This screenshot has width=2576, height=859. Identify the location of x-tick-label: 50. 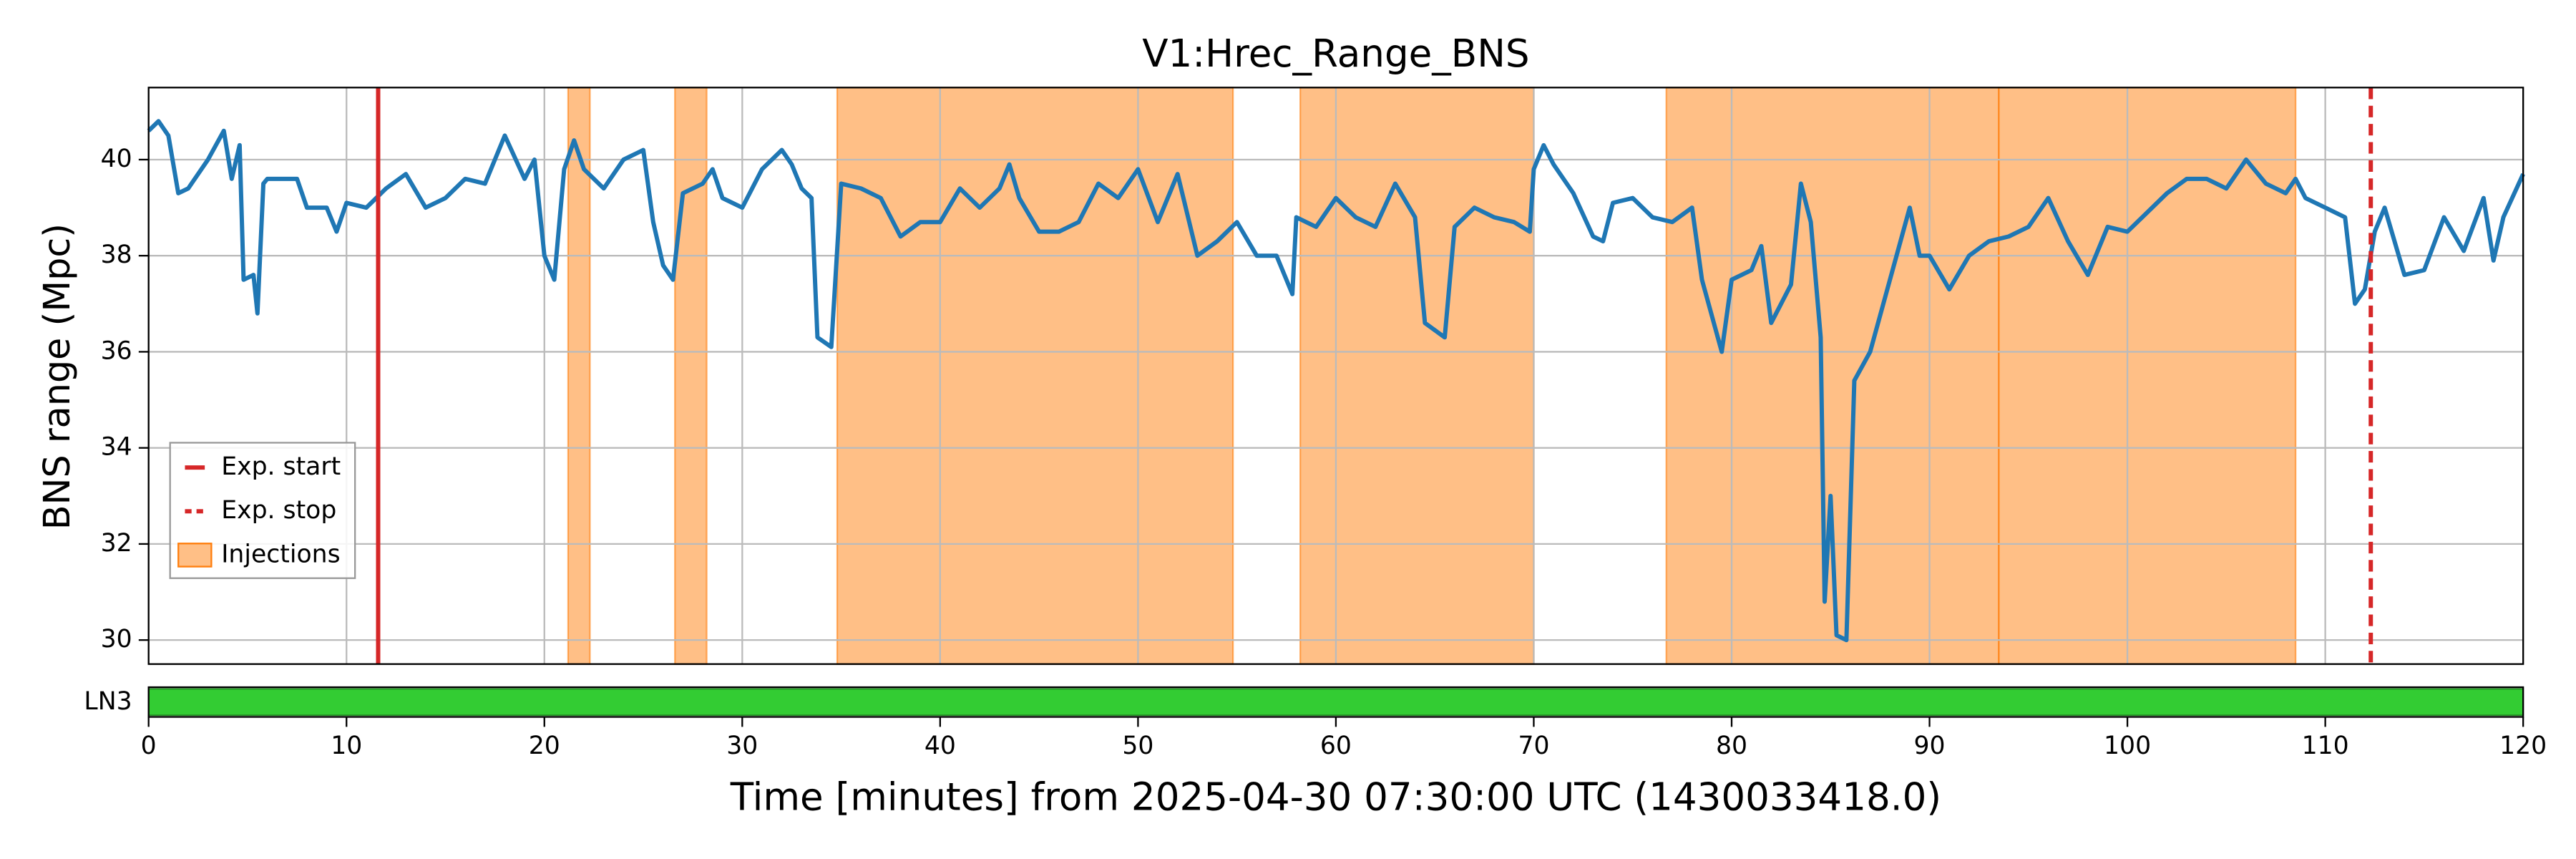
(1137, 746).